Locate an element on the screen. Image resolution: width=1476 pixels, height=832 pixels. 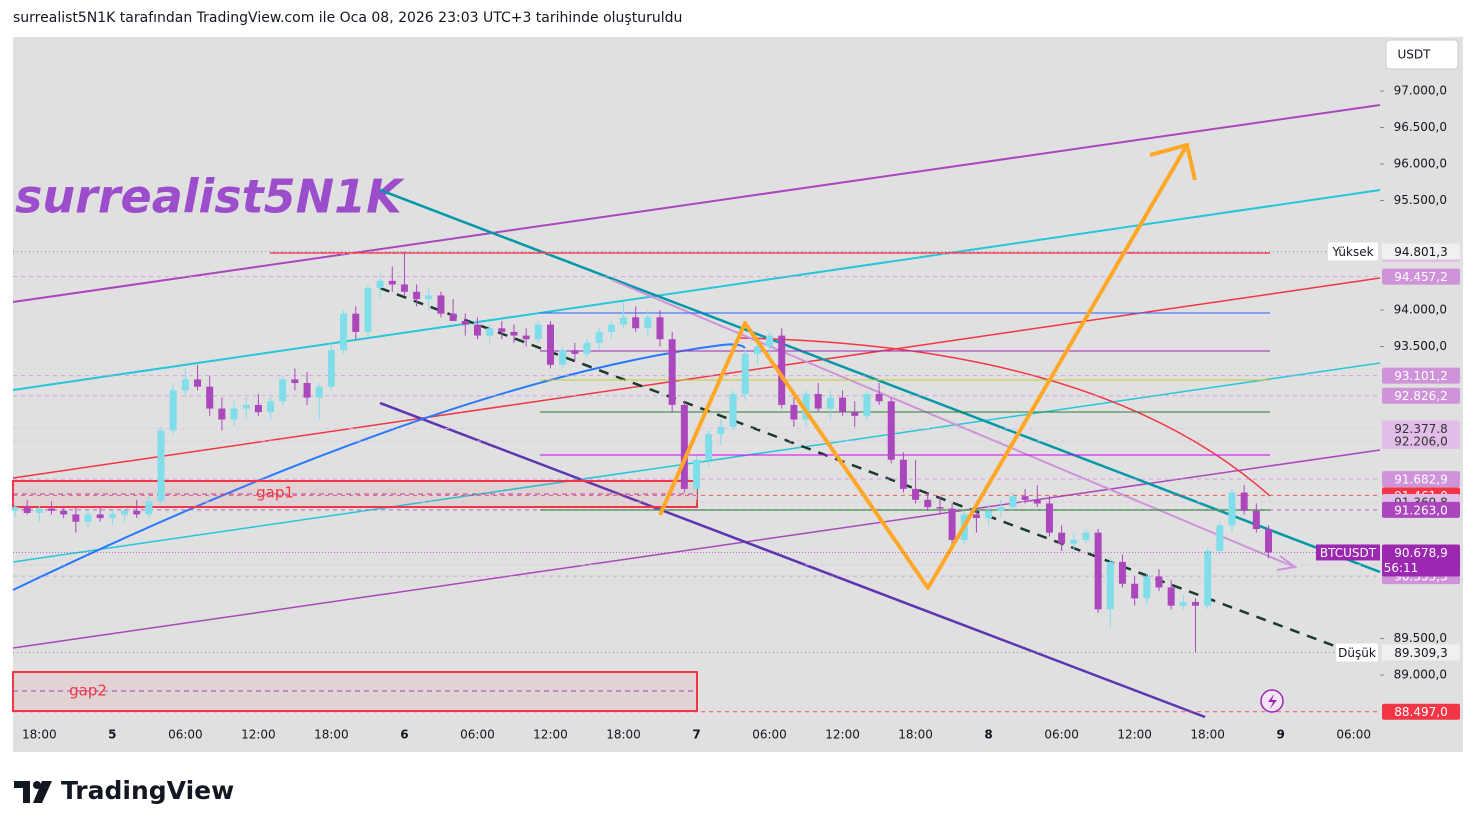
currency: USDT is located at coordinates (1415, 55).